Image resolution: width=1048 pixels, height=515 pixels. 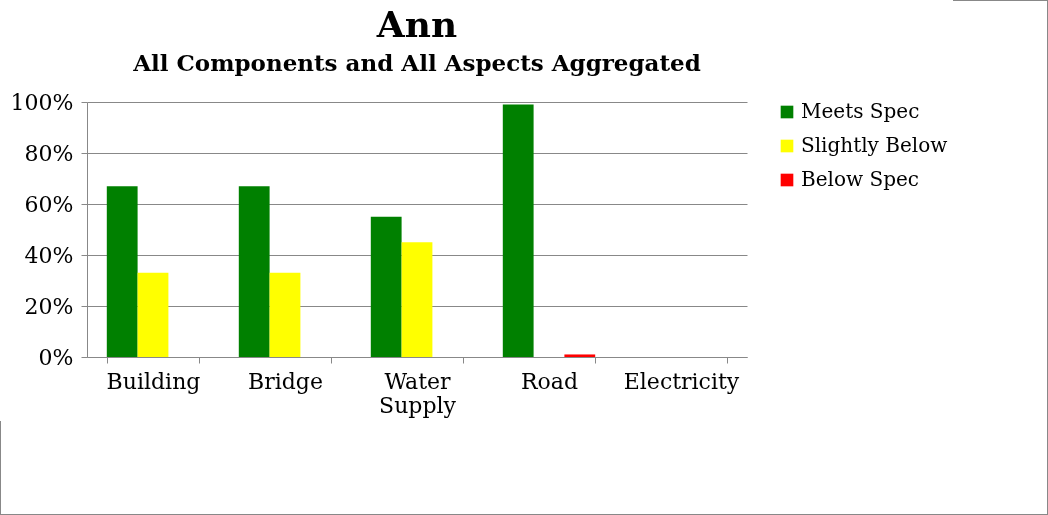 I want to click on y-tick-label: 40%, so click(x=49, y=255).